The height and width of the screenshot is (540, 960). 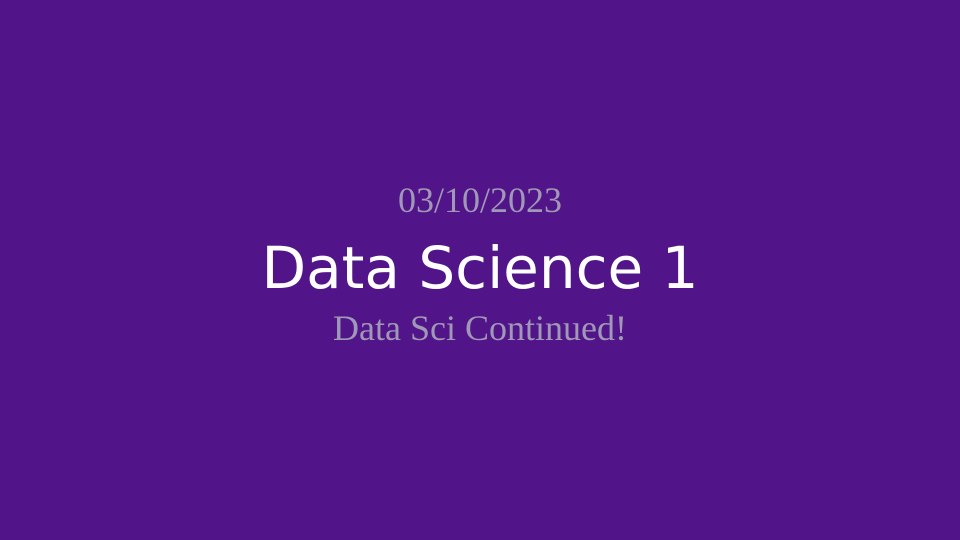 I want to click on slide-title: Data Science 1, so click(x=480, y=268).